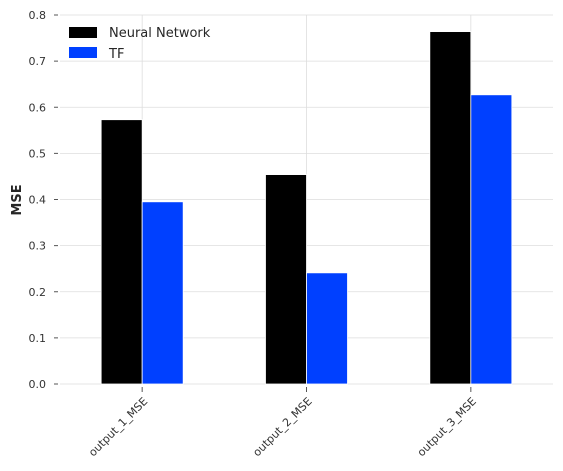 Image resolution: width=563 pixels, height=471 pixels. Describe the element at coordinates (491, 239) in the screenshot. I see `bar-tf-output-3-mse` at that location.